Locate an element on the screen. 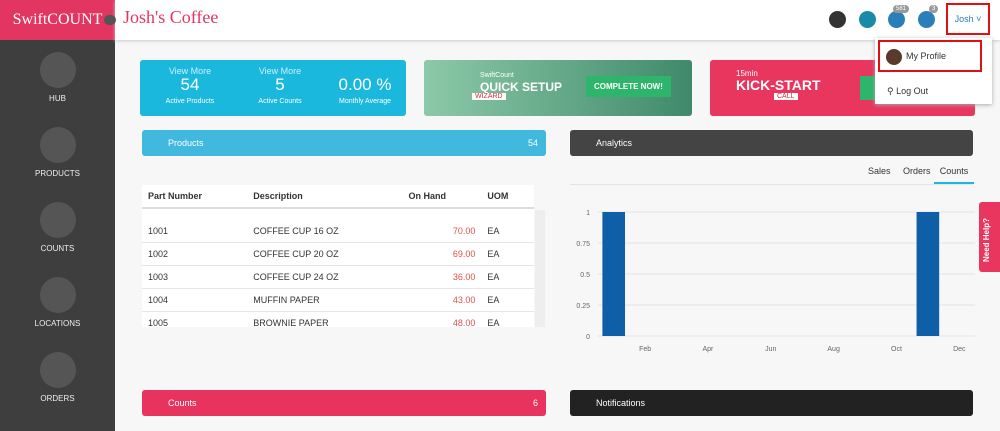 This screenshot has width=1000, height=431. banner-text: 15min is located at coordinates (747, 73).